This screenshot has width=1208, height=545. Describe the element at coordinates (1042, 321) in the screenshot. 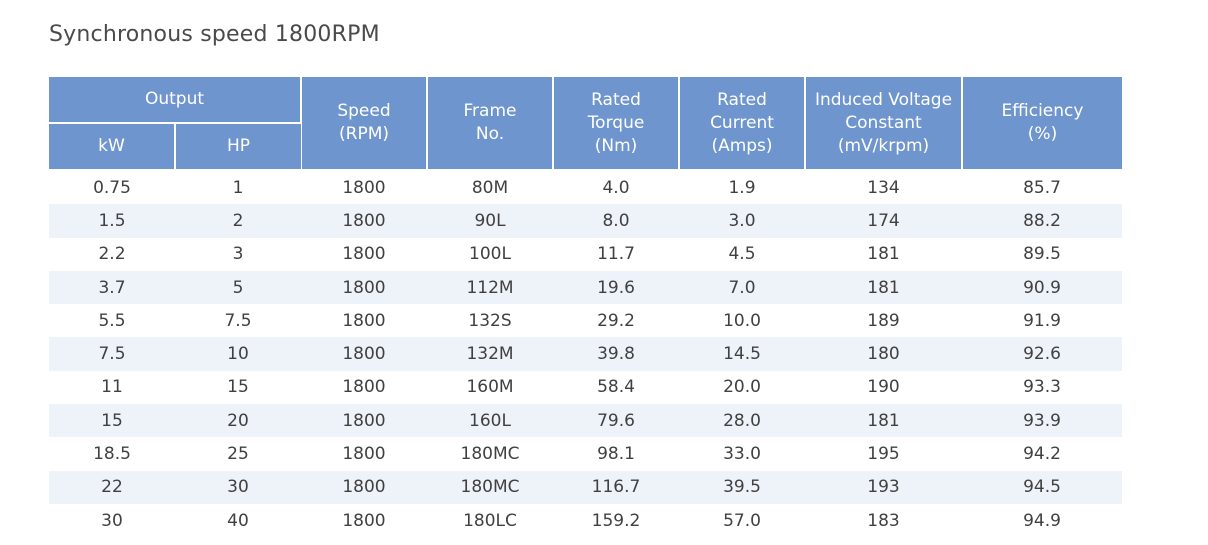

I see `cell-efficiency: 91.9` at that location.